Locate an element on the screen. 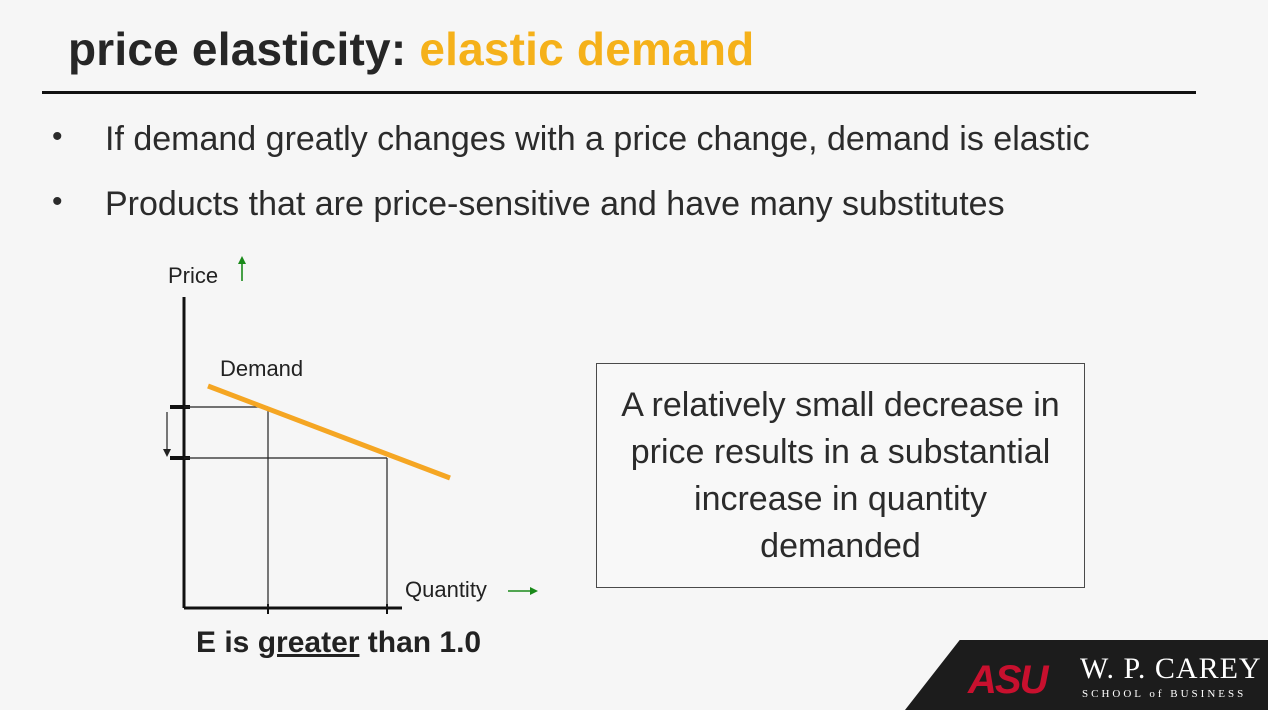 This screenshot has height=710, width=1268. price-up-arrow-icon is located at coordinates (242, 268).